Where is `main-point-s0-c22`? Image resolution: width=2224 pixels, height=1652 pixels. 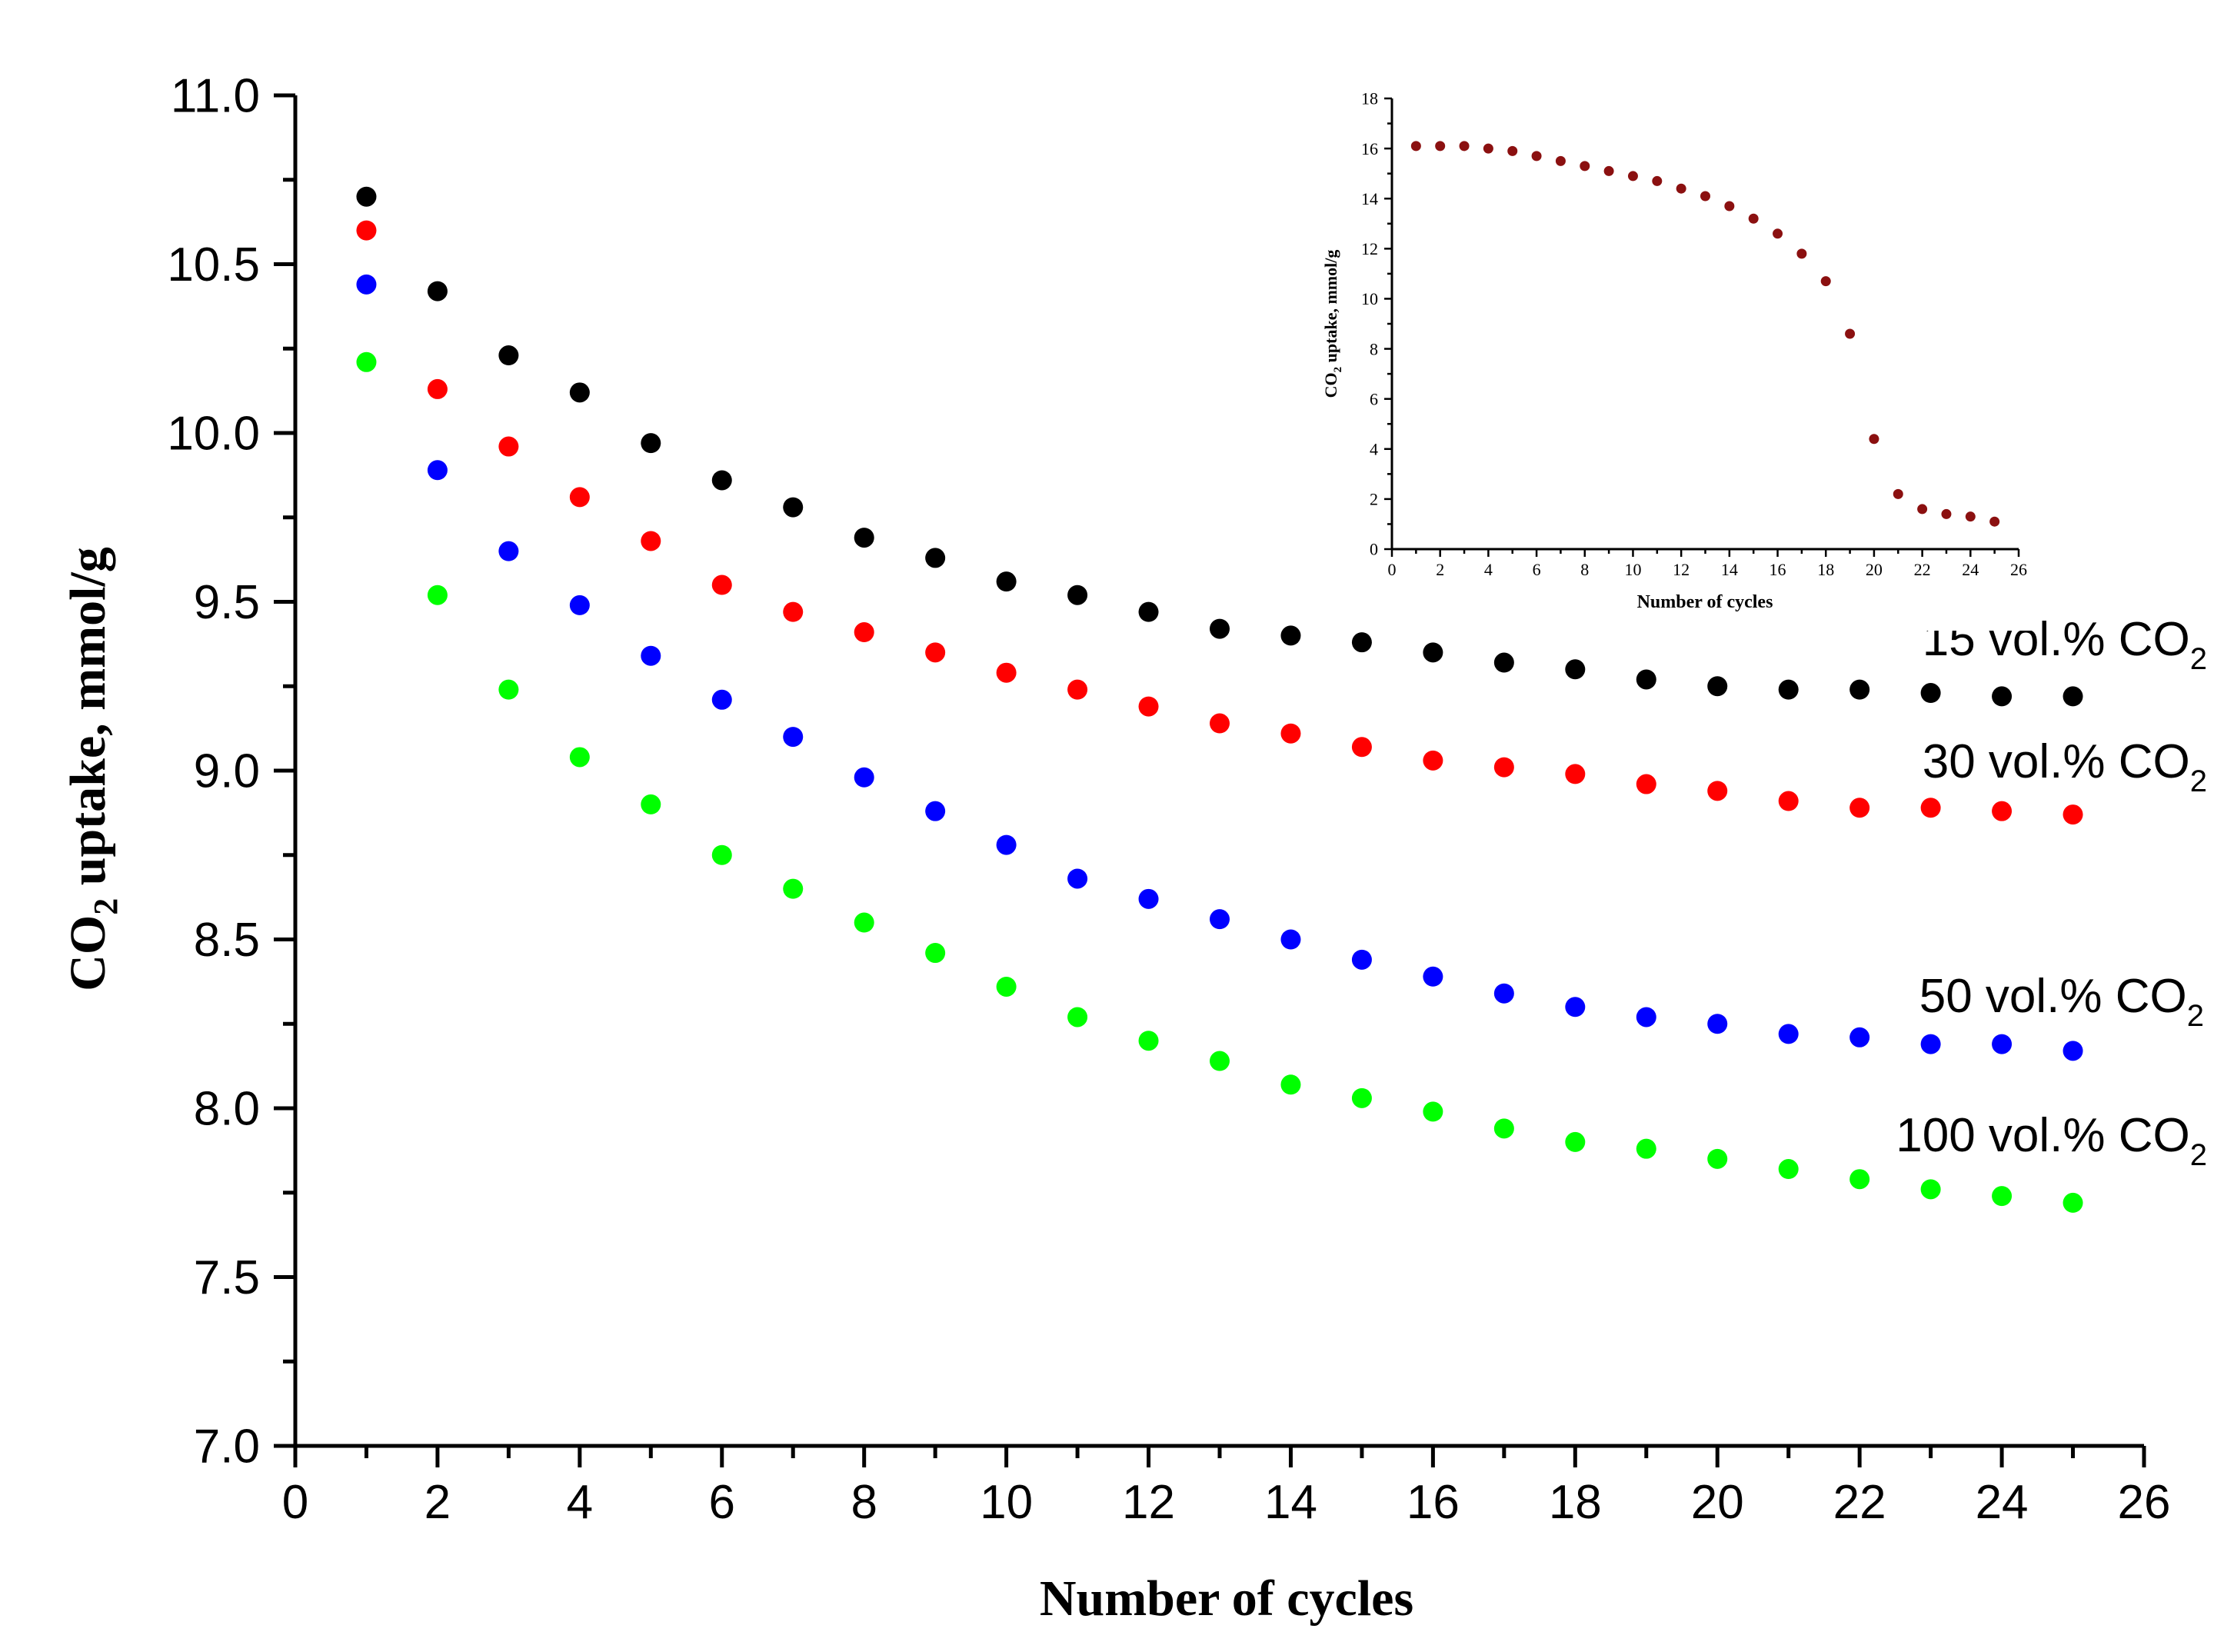 main-point-s0-c22 is located at coordinates (1859, 689).